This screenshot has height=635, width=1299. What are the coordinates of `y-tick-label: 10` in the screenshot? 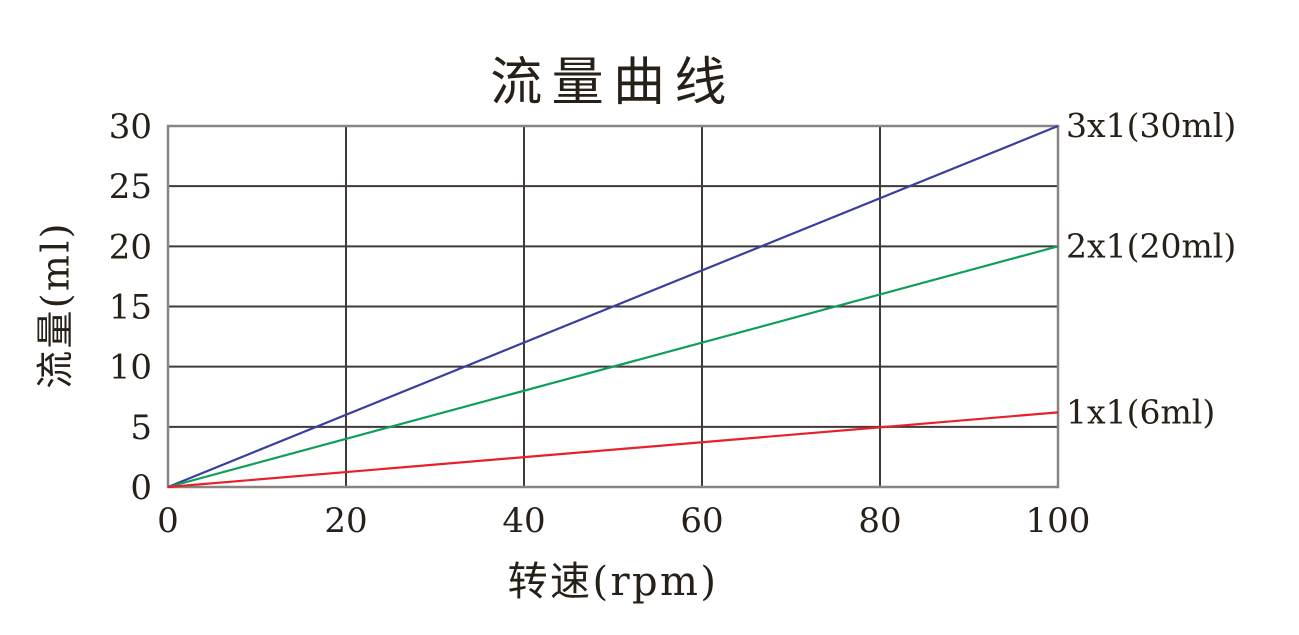 It's located at (130, 368).